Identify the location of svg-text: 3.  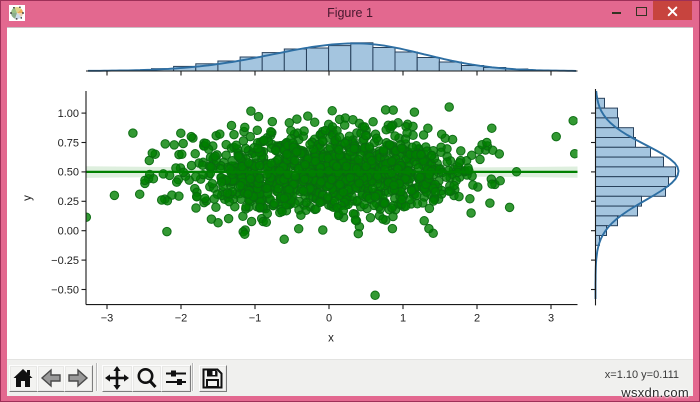
(551, 319).